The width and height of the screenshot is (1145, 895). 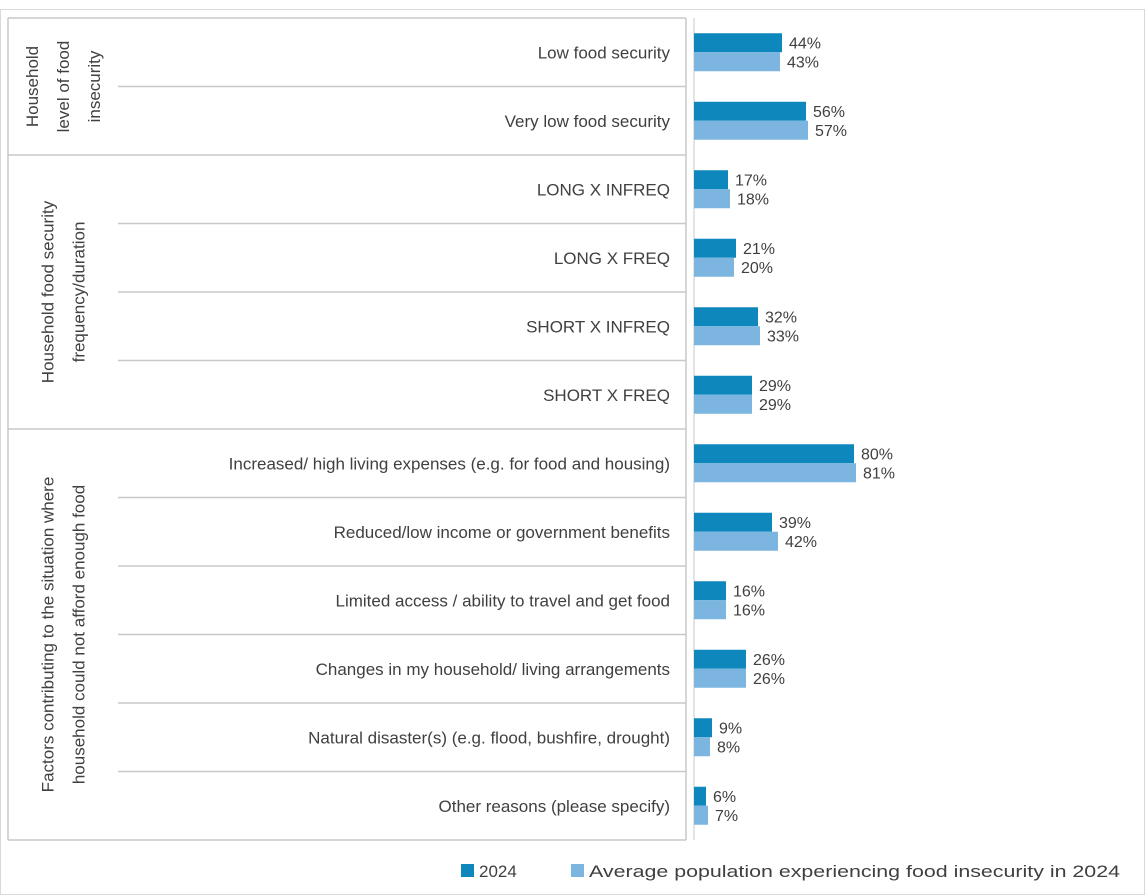 What do you see at coordinates (829, 112) in the screenshot?
I see `data-label: 56%` at bounding box center [829, 112].